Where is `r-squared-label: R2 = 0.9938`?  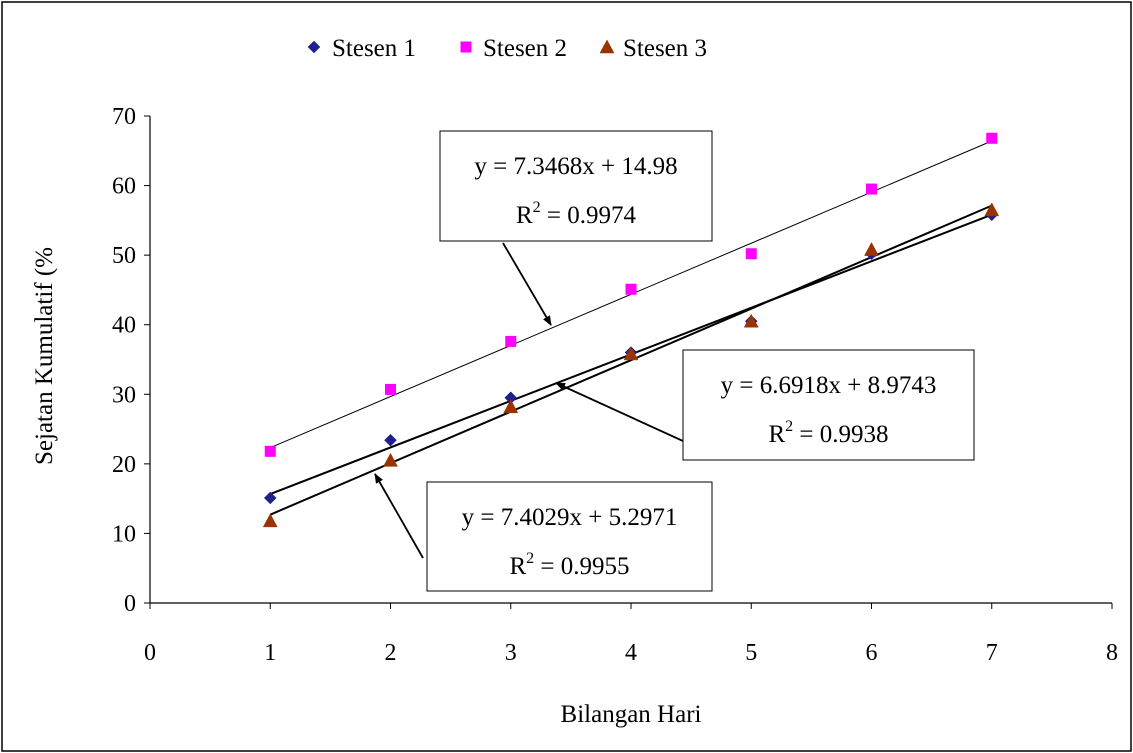 r-squared-label: R2 = 0.9938 is located at coordinates (828, 433).